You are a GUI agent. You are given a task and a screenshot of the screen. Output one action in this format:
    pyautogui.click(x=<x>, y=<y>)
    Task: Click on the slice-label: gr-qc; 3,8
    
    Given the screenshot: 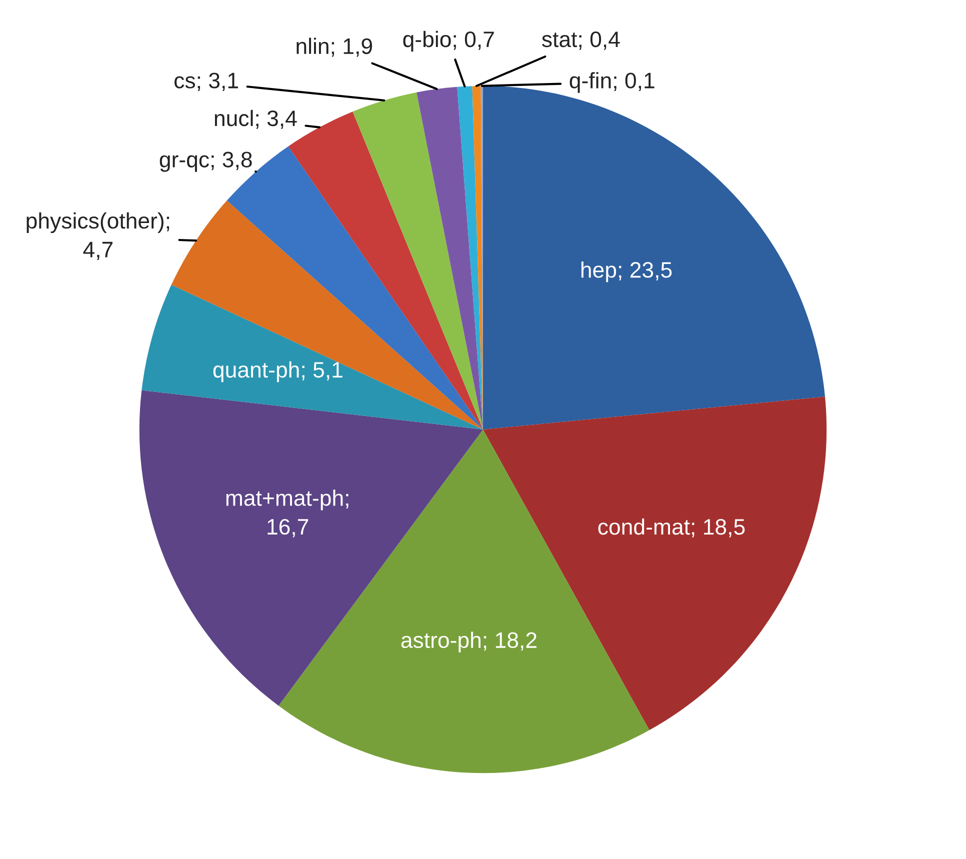 What is the action you would take?
    pyautogui.click(x=206, y=162)
    